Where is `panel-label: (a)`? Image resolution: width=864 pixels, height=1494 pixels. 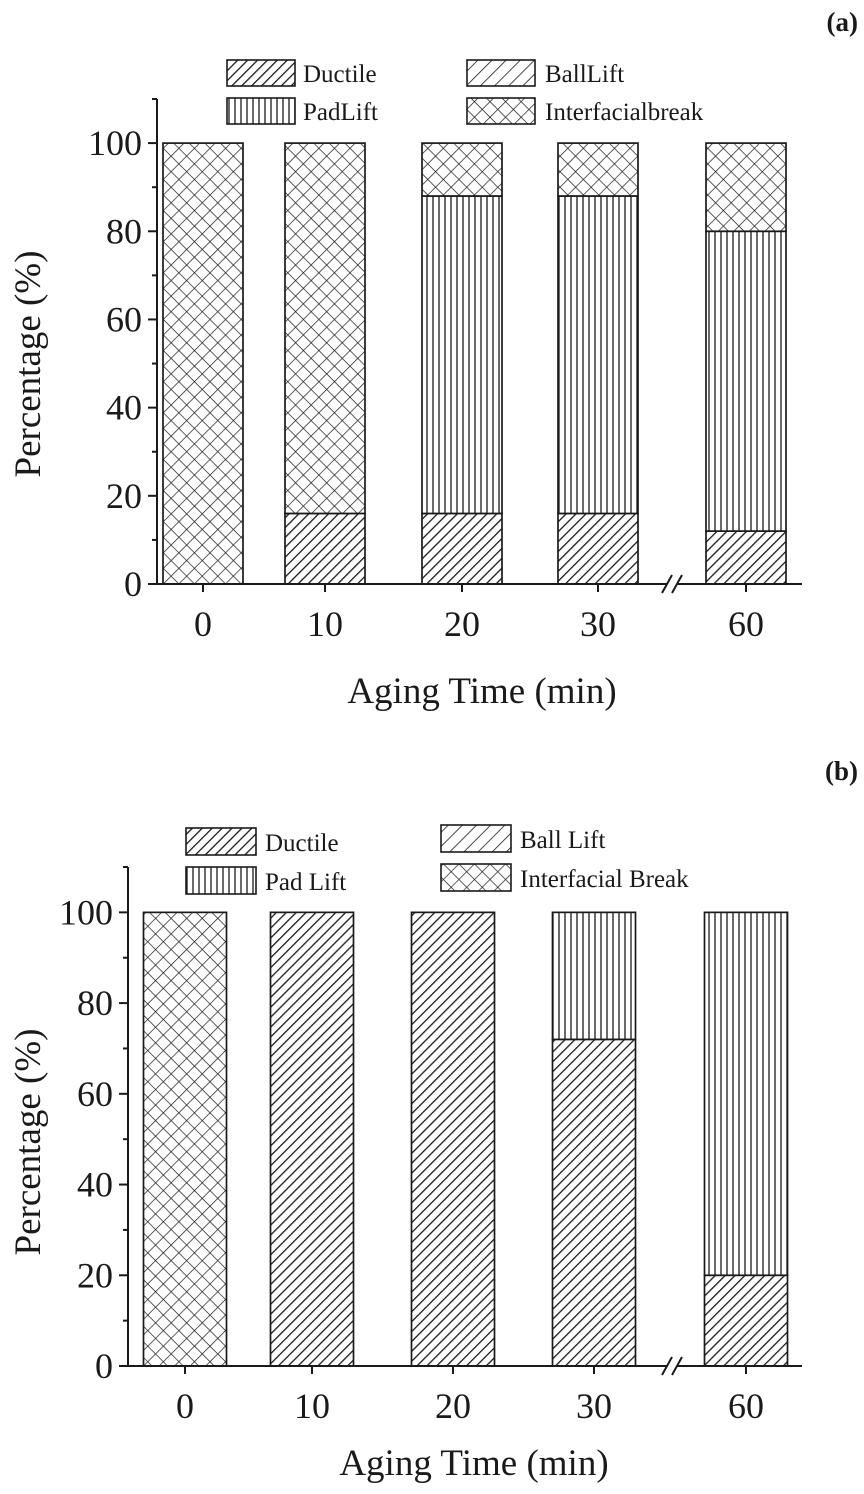
panel-label: (a) is located at coordinates (842, 22).